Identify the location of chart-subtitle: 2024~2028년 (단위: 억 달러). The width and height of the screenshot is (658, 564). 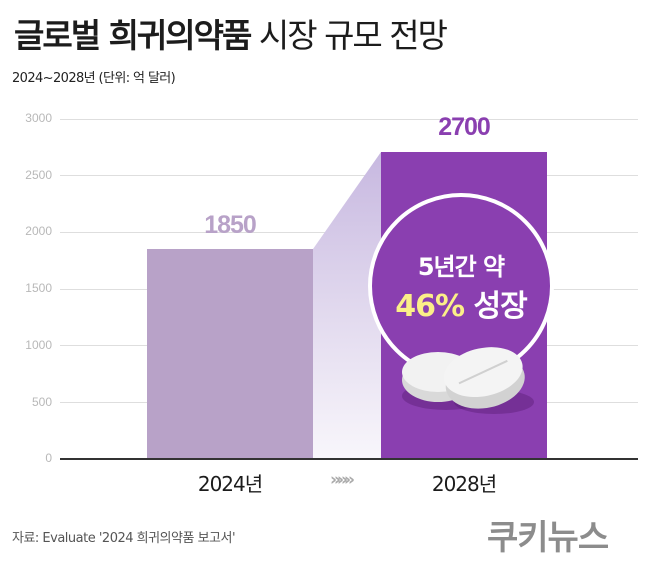
(94, 78).